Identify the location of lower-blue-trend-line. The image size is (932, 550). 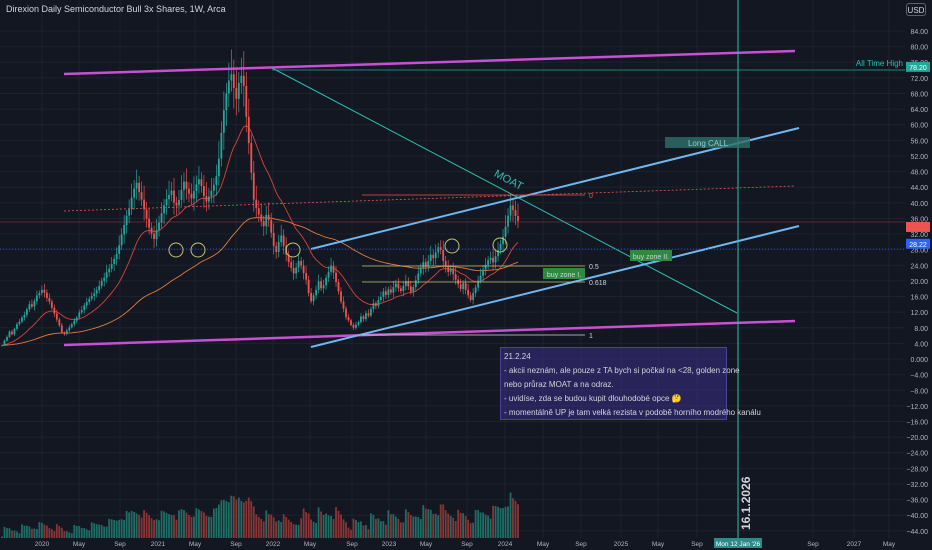
(555, 286).